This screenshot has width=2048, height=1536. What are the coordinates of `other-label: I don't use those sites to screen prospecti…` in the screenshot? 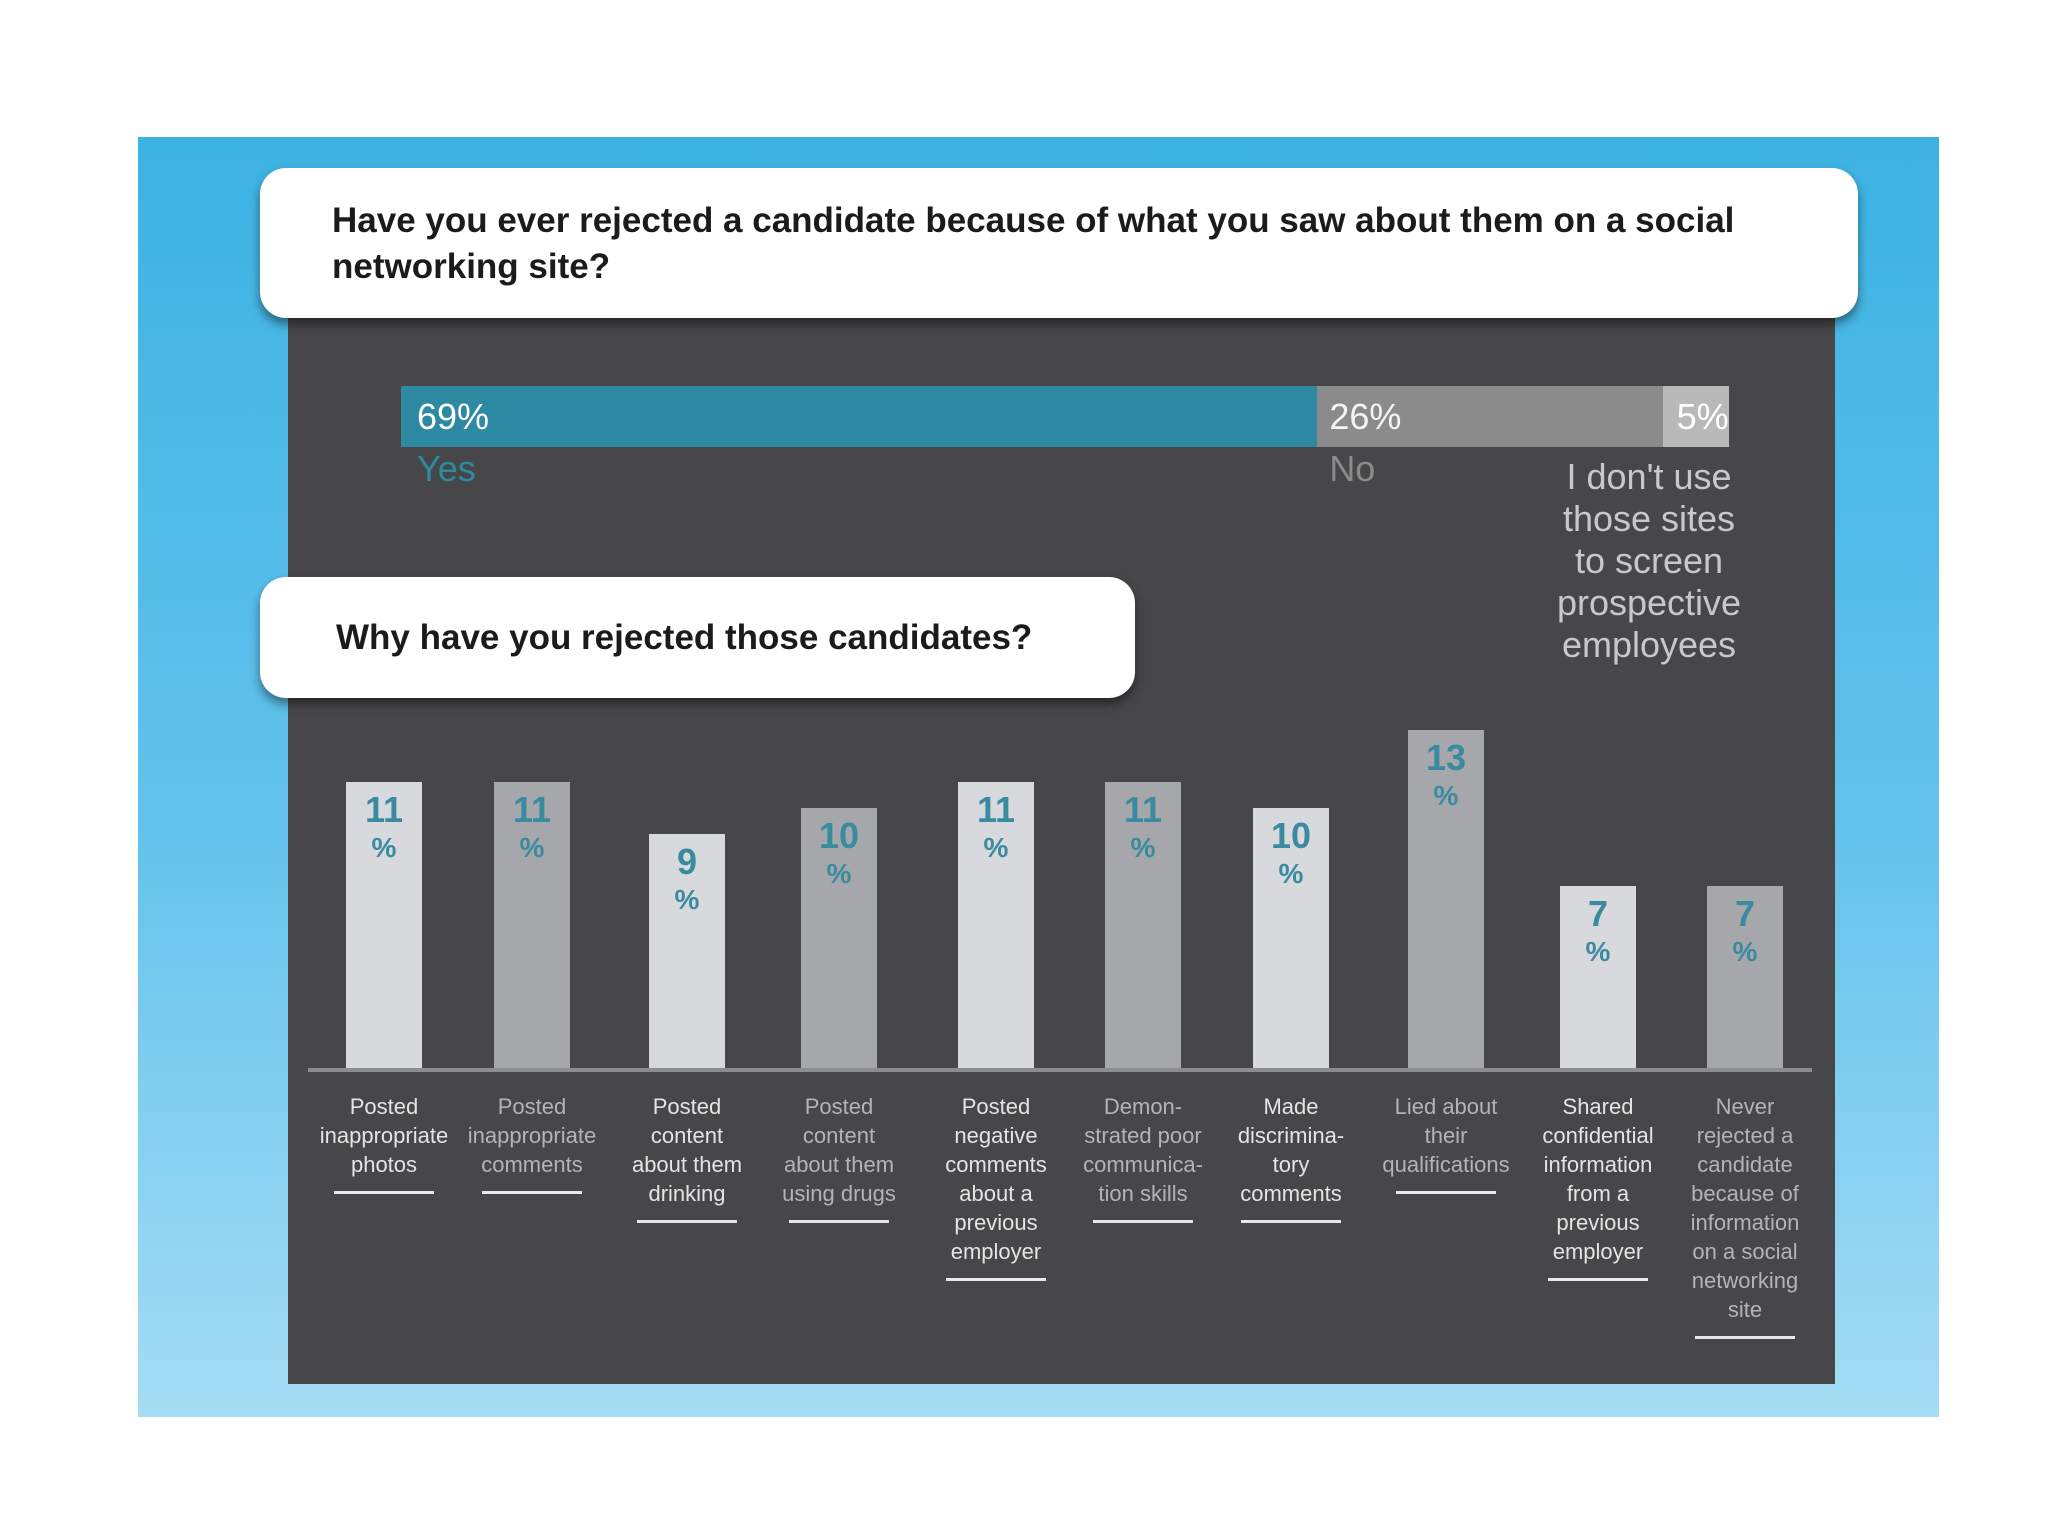 It's located at (1649, 561).